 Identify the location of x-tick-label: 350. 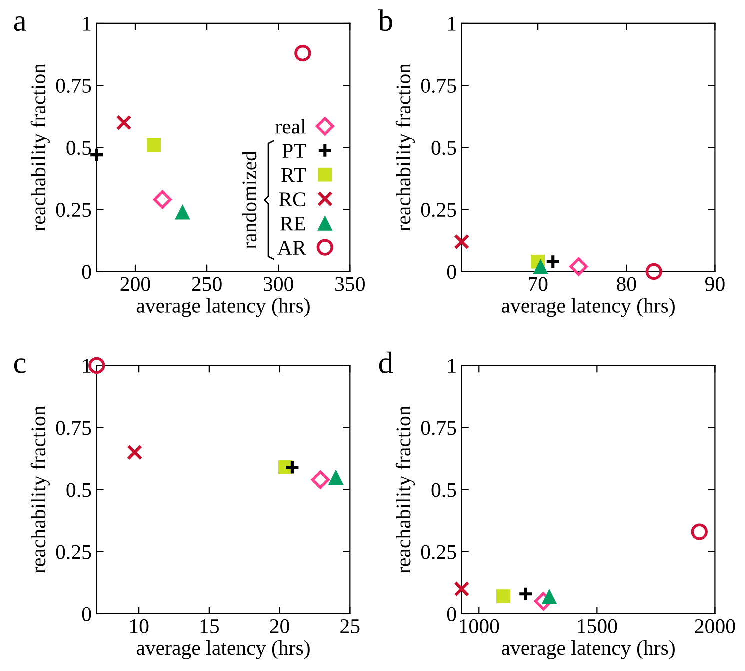
(350, 284).